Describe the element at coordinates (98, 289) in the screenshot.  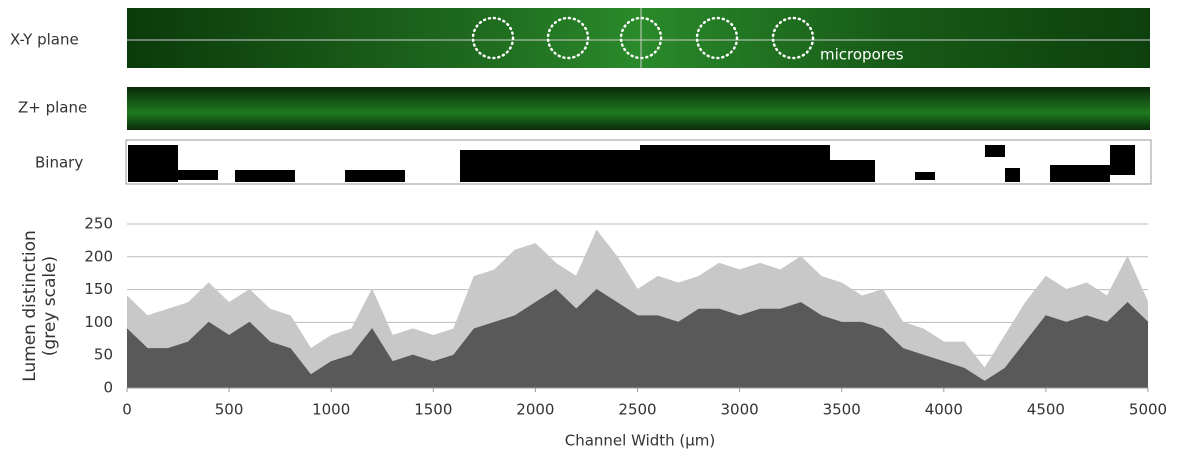
I see `y-tick-label: 150` at that location.